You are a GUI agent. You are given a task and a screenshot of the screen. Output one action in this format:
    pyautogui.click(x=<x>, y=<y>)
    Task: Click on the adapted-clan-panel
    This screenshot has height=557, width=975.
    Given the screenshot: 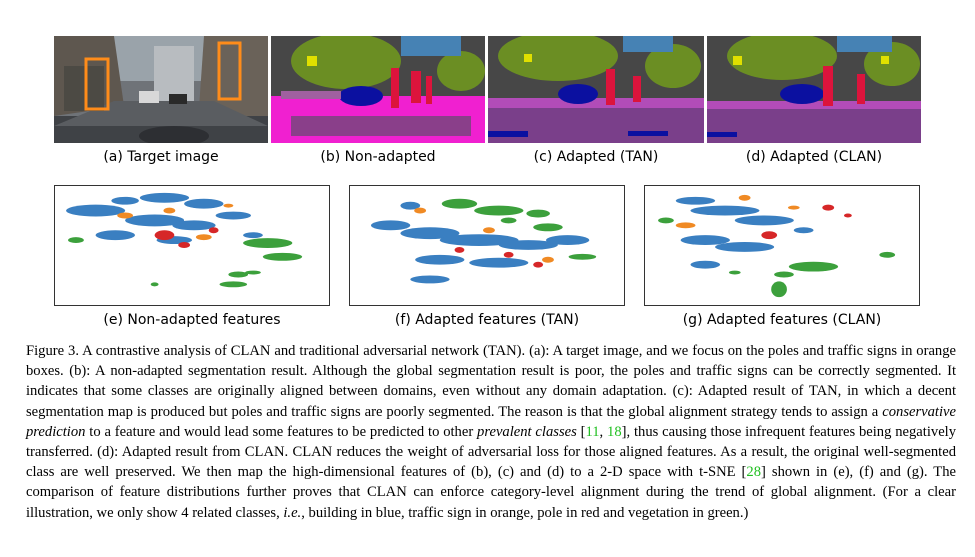 What is the action you would take?
    pyautogui.click(x=814, y=89)
    